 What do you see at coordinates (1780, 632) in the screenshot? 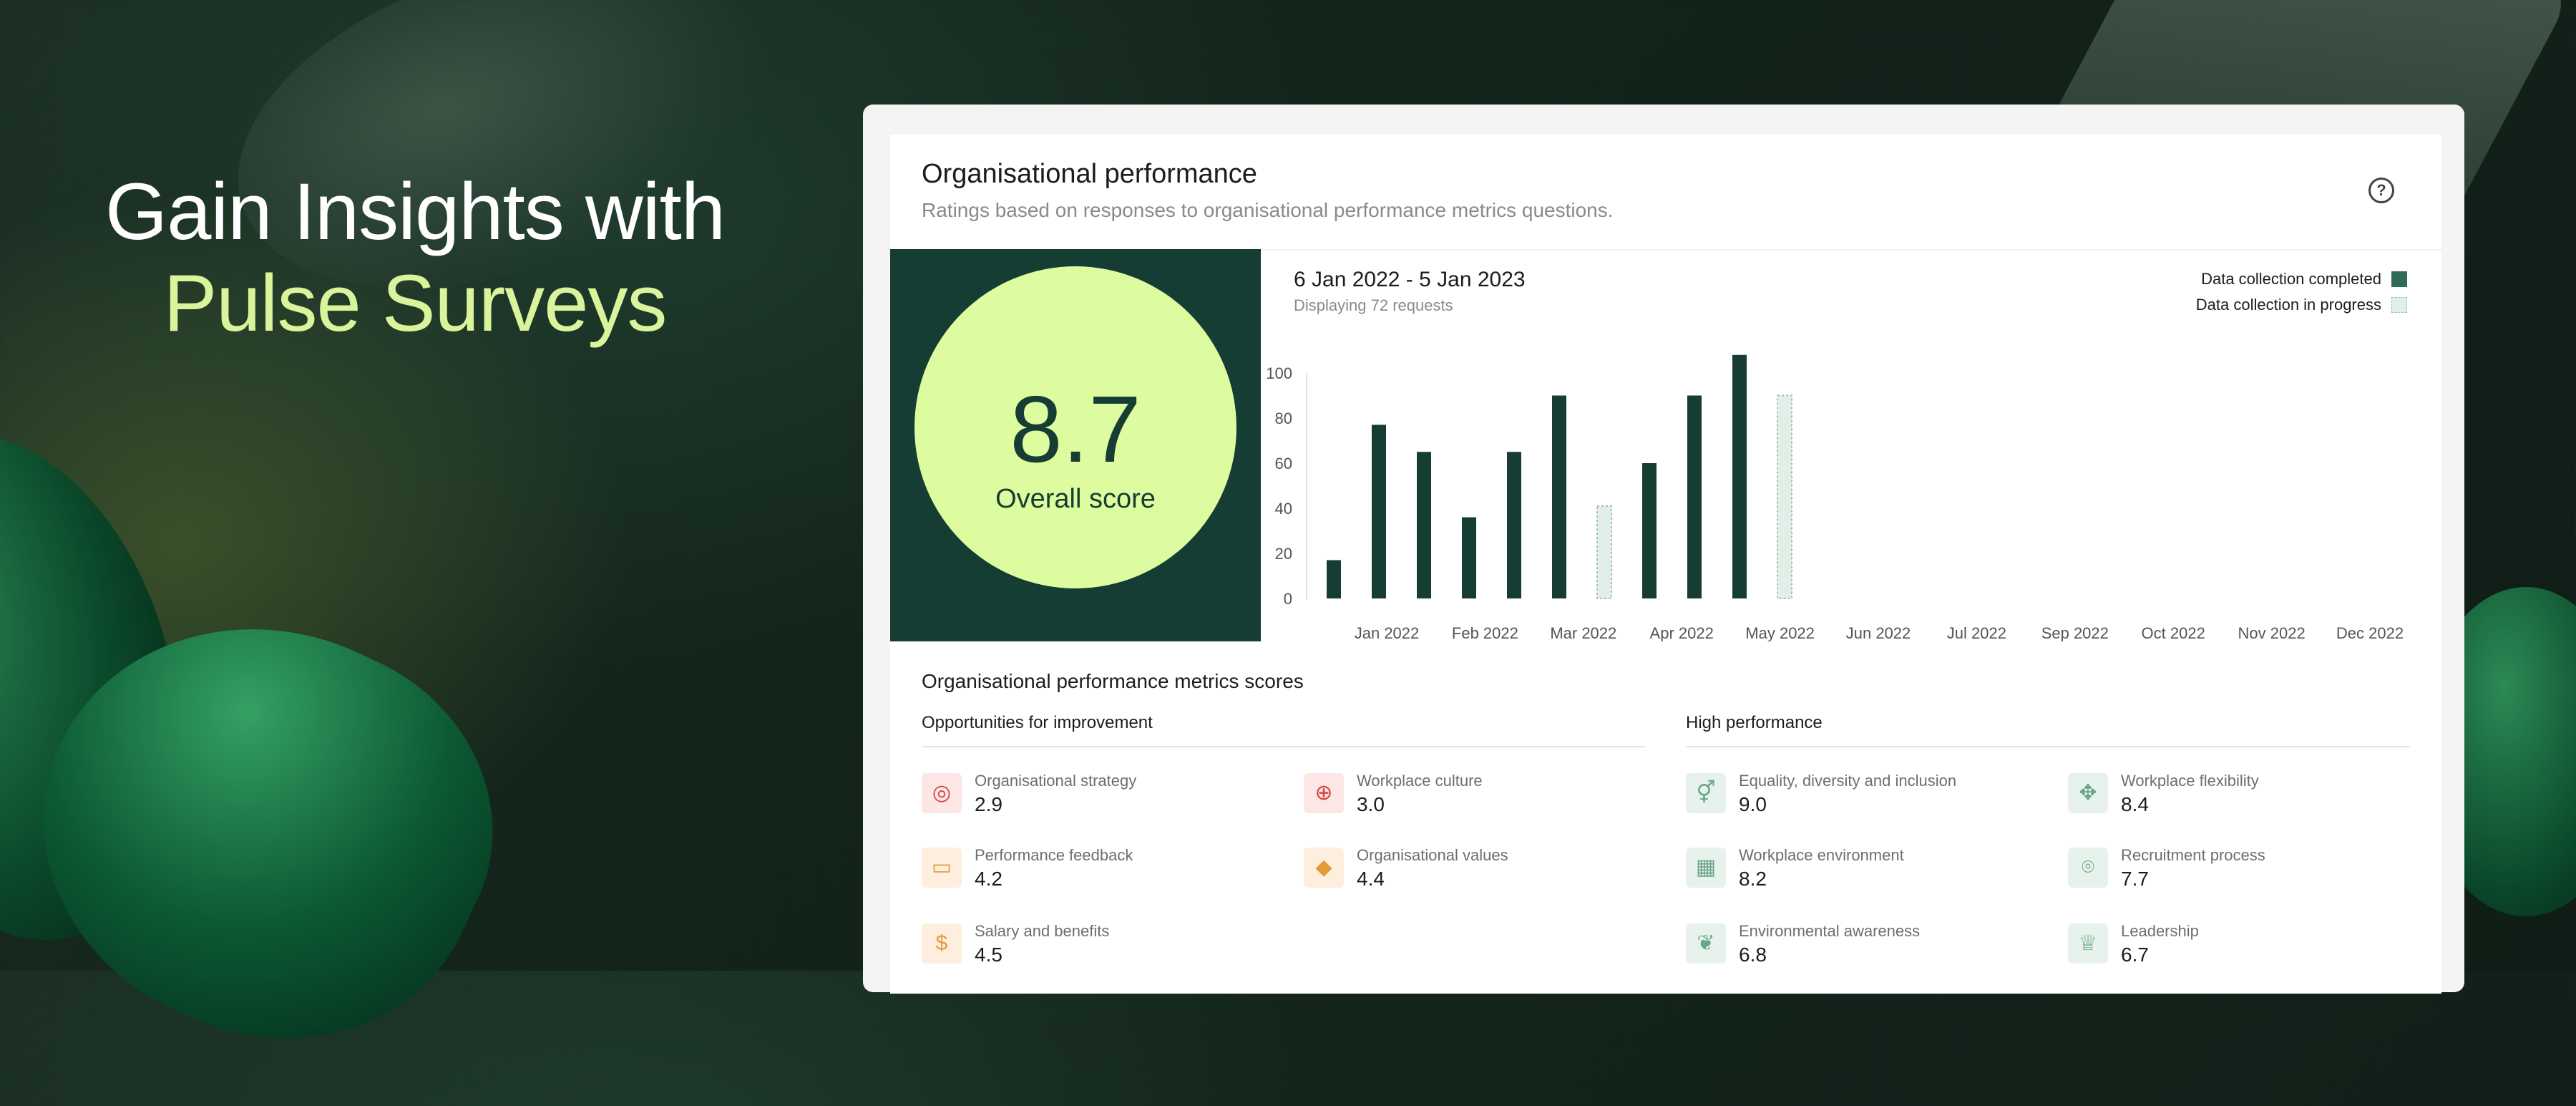
I see `x-tick-label: May 2022` at bounding box center [1780, 632].